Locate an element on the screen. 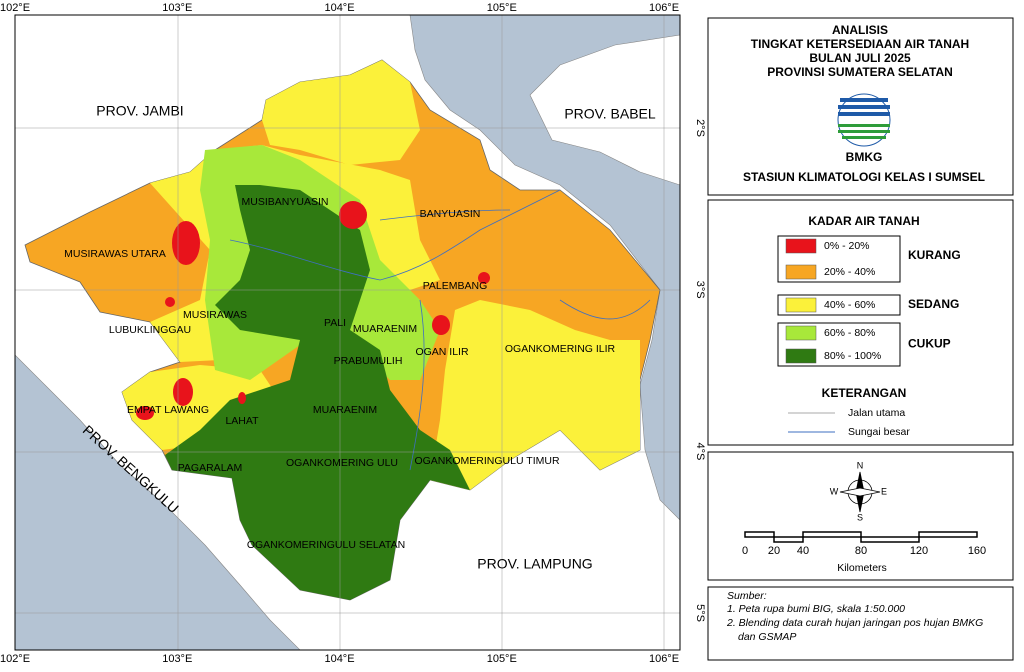  district-label: MUSIRAWAS is located at coordinates (215, 315).